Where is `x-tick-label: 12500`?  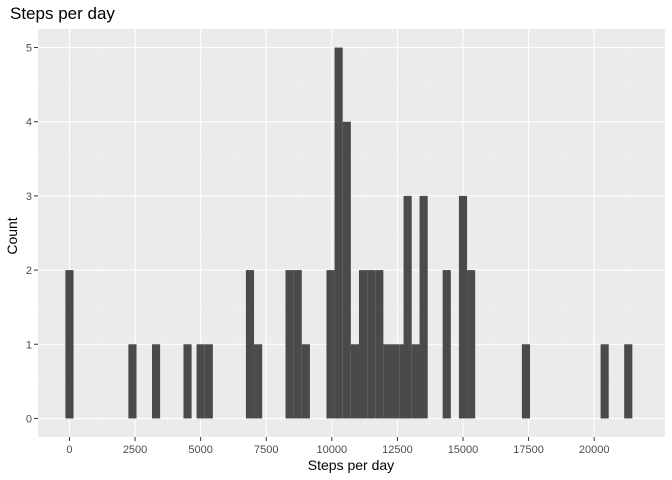
x-tick-label: 12500 is located at coordinates (397, 450).